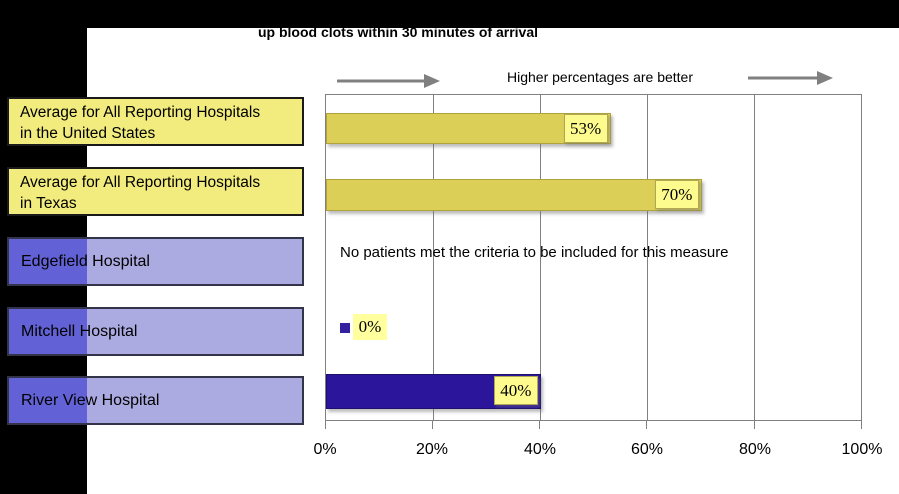  What do you see at coordinates (540, 449) in the screenshot?
I see `x-tick-label-40: 40%` at bounding box center [540, 449].